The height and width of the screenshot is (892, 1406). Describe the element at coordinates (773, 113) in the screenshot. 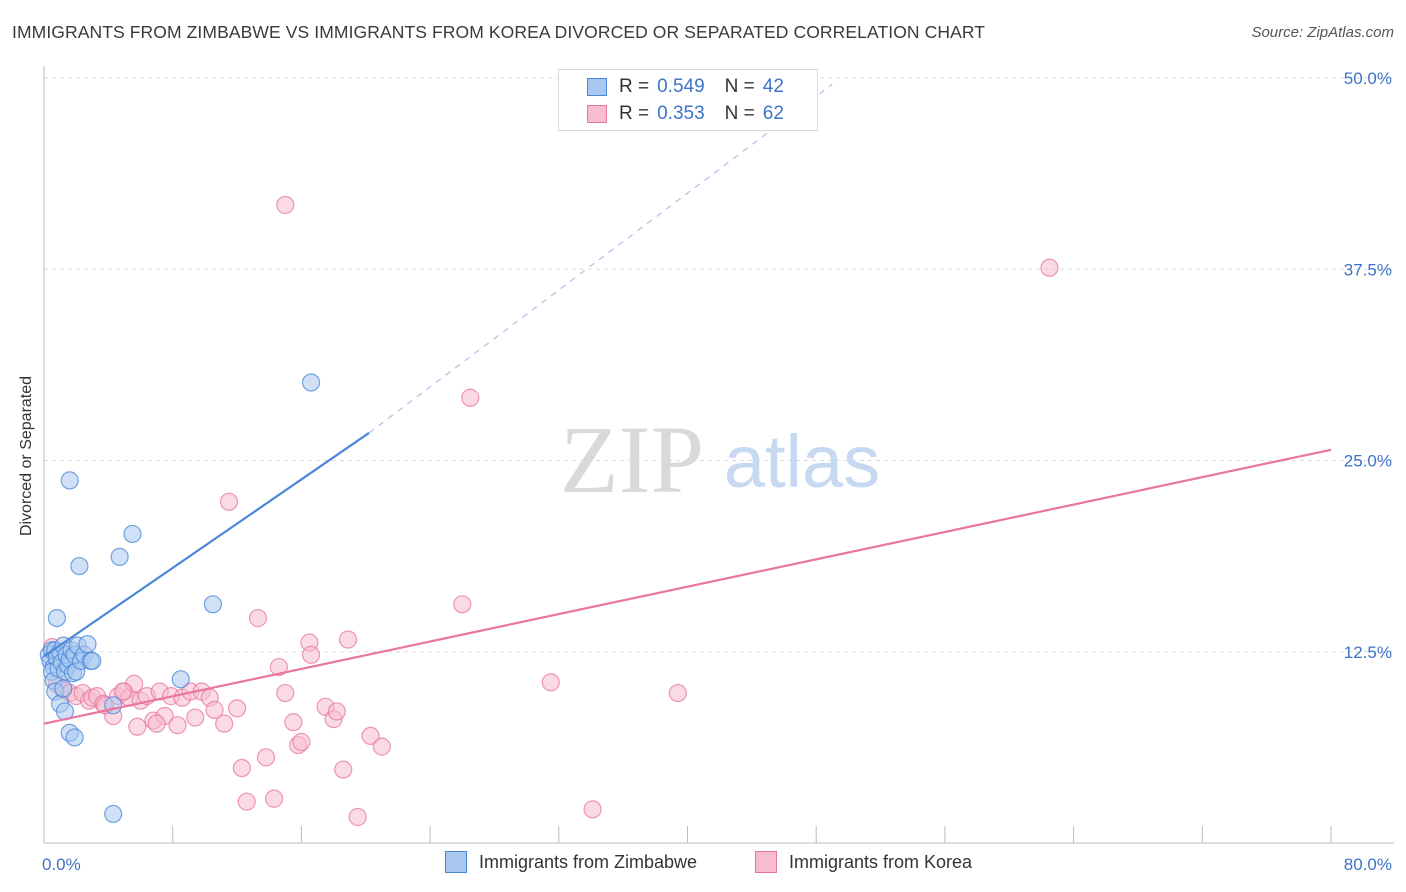

I see `legend-n-value: 62` at that location.